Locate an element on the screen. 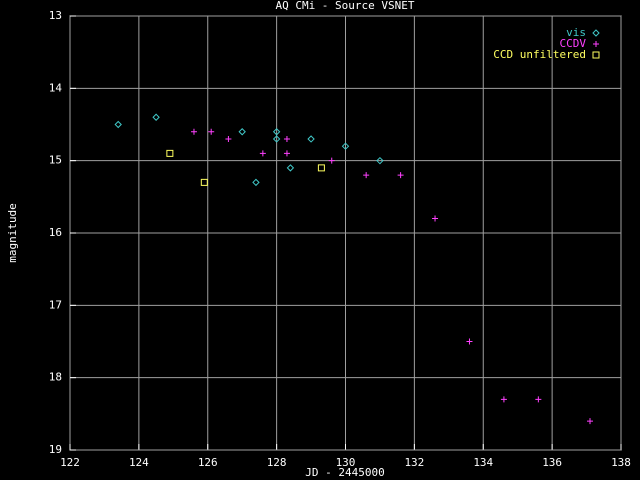 The image size is (640, 480). y-tick-label: 13 is located at coordinates (55, 15).